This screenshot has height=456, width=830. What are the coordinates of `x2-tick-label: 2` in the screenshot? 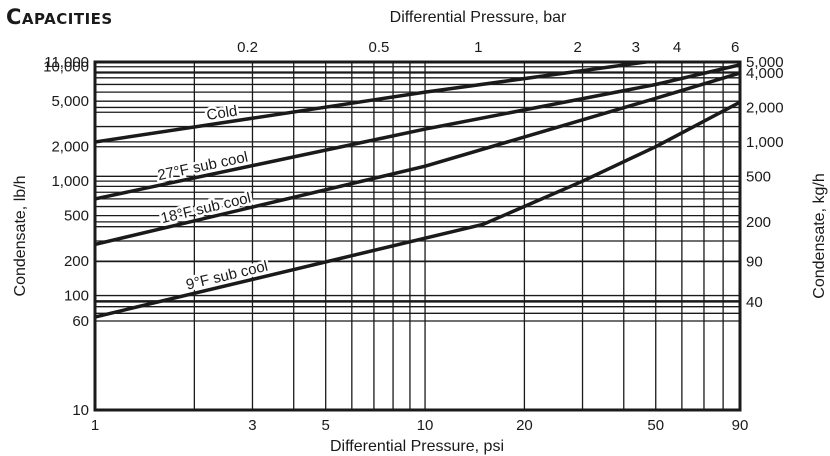 It's located at (577, 47).